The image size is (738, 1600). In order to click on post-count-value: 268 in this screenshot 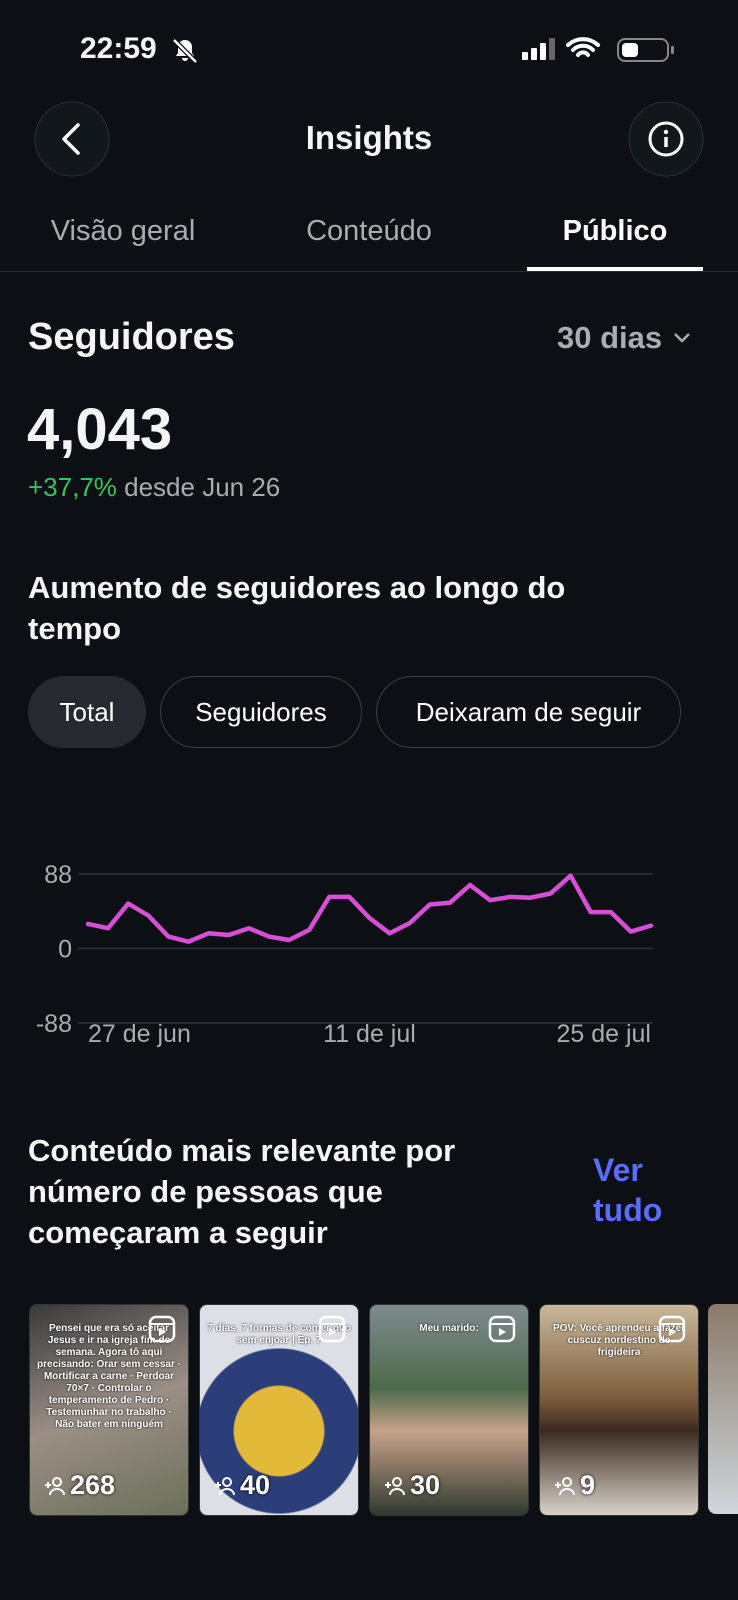, I will do `click(93, 1485)`.